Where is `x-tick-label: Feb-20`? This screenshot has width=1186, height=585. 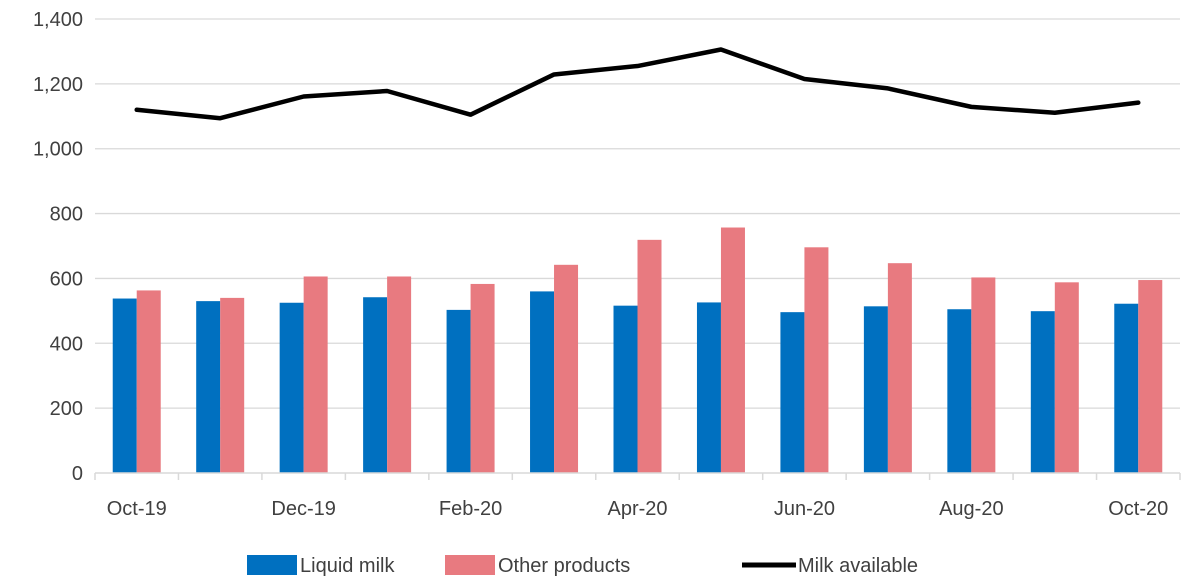
x-tick-label: Feb-20 is located at coordinates (470, 509).